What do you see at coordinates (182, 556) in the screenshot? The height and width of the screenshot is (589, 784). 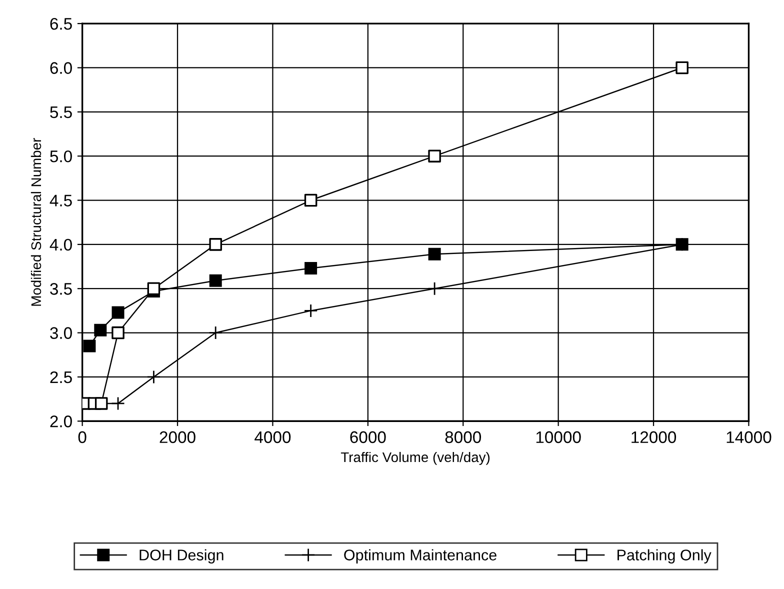 I see `legend-label: DOH Design` at bounding box center [182, 556].